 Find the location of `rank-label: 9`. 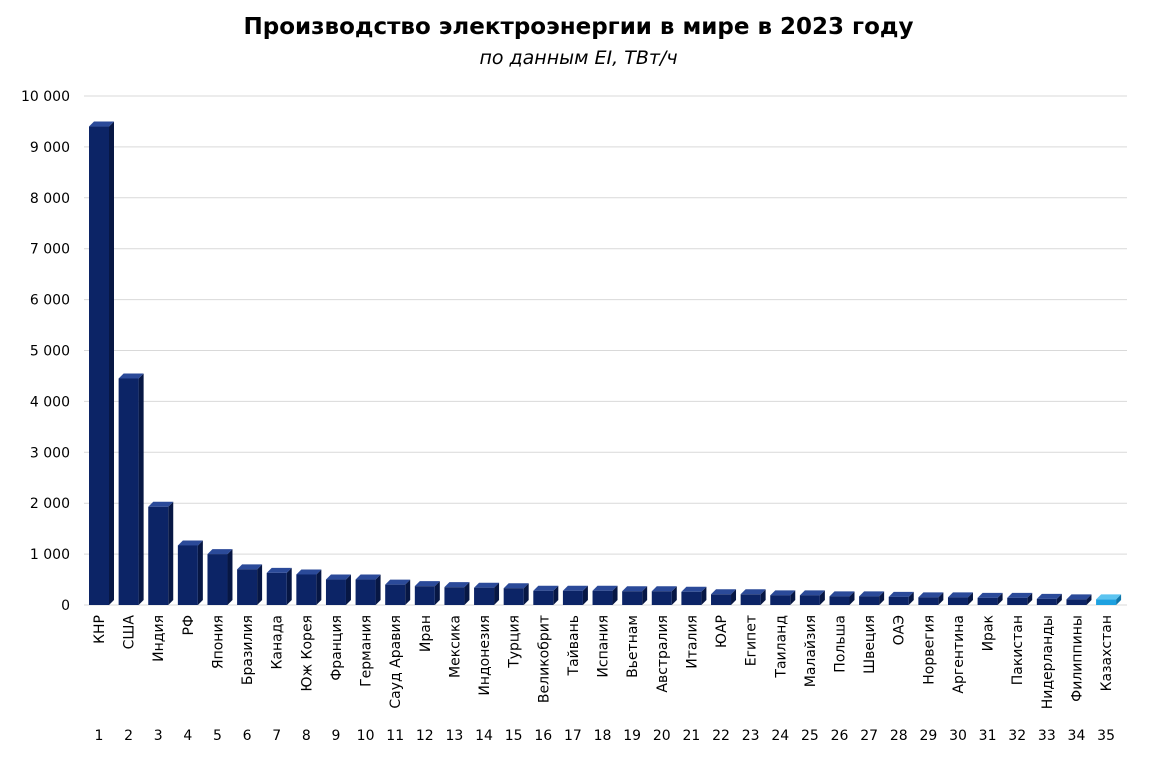

rank-label: 9 is located at coordinates (335, 736).